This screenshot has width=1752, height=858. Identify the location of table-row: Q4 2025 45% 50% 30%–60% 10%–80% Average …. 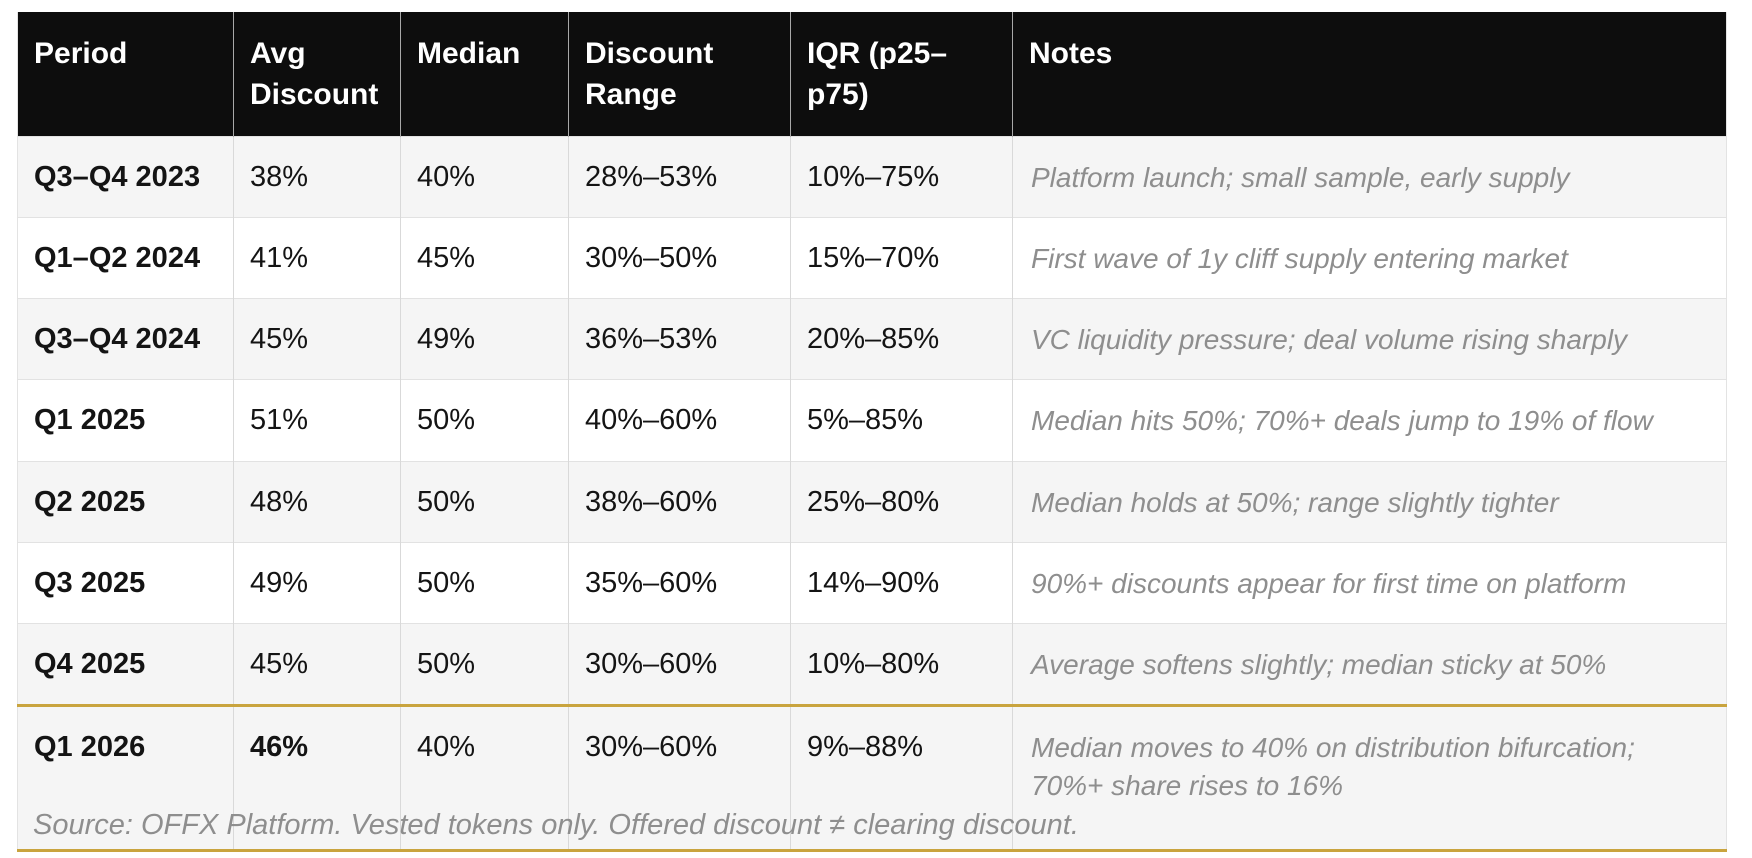
(872, 664).